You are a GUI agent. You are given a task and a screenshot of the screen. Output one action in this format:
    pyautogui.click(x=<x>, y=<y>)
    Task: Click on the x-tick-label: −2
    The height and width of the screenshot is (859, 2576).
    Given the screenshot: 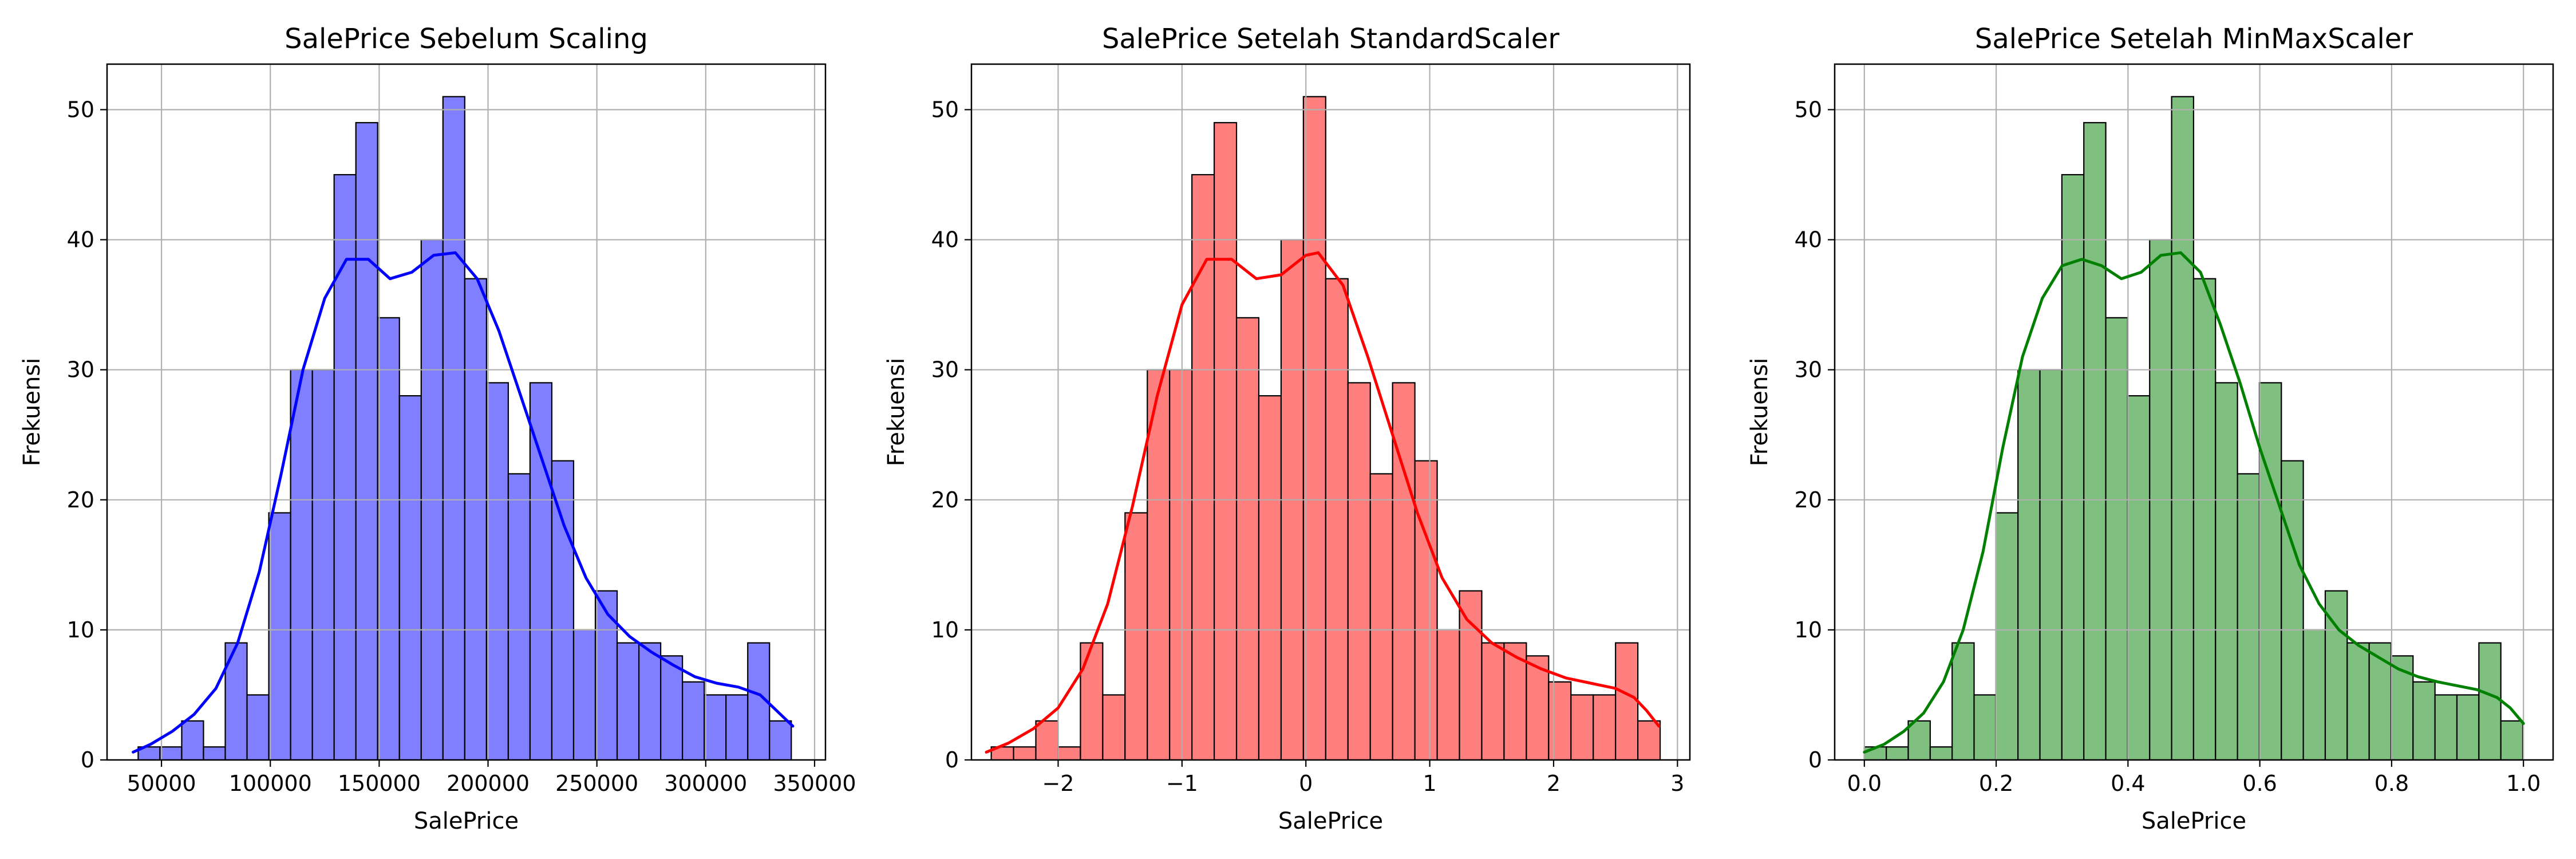 What is the action you would take?
    pyautogui.click(x=1058, y=783)
    